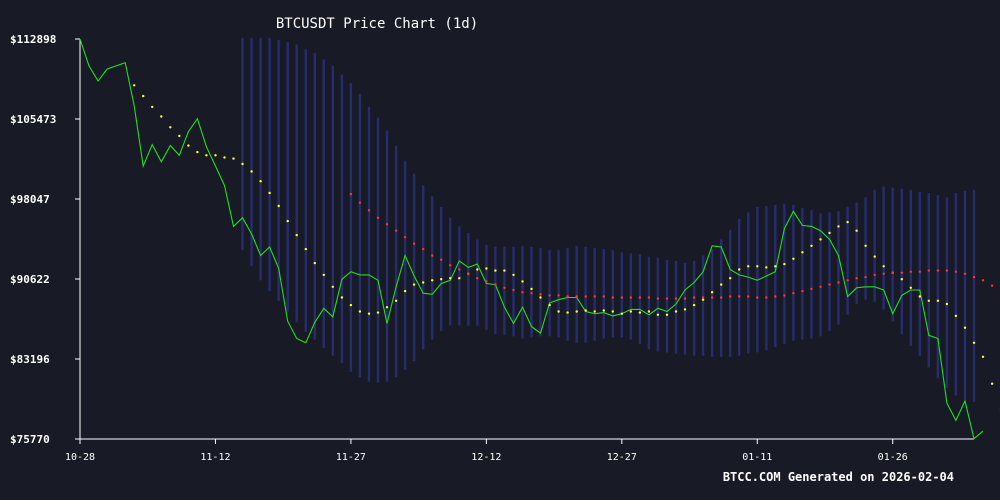  I want to click on y-tick-label: $90622, so click(30, 279).